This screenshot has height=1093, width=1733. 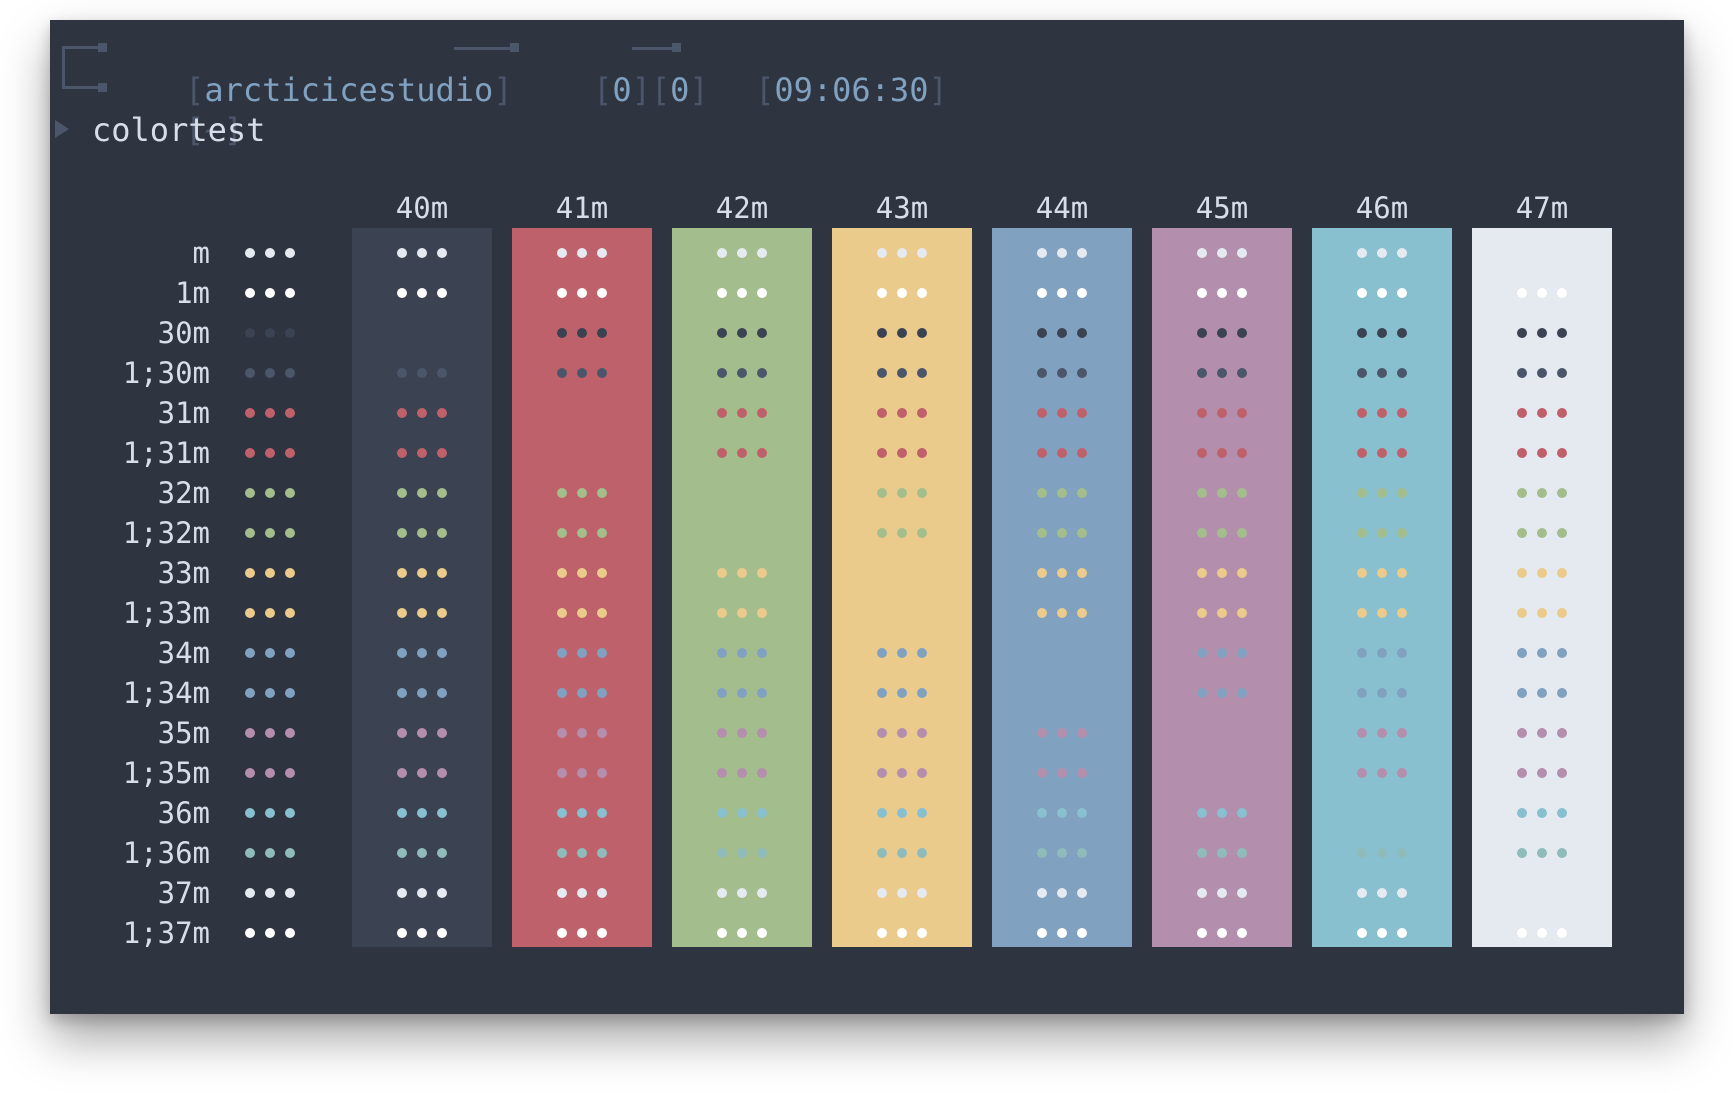 I want to click on row-label-37m: 37m, so click(x=183, y=893).